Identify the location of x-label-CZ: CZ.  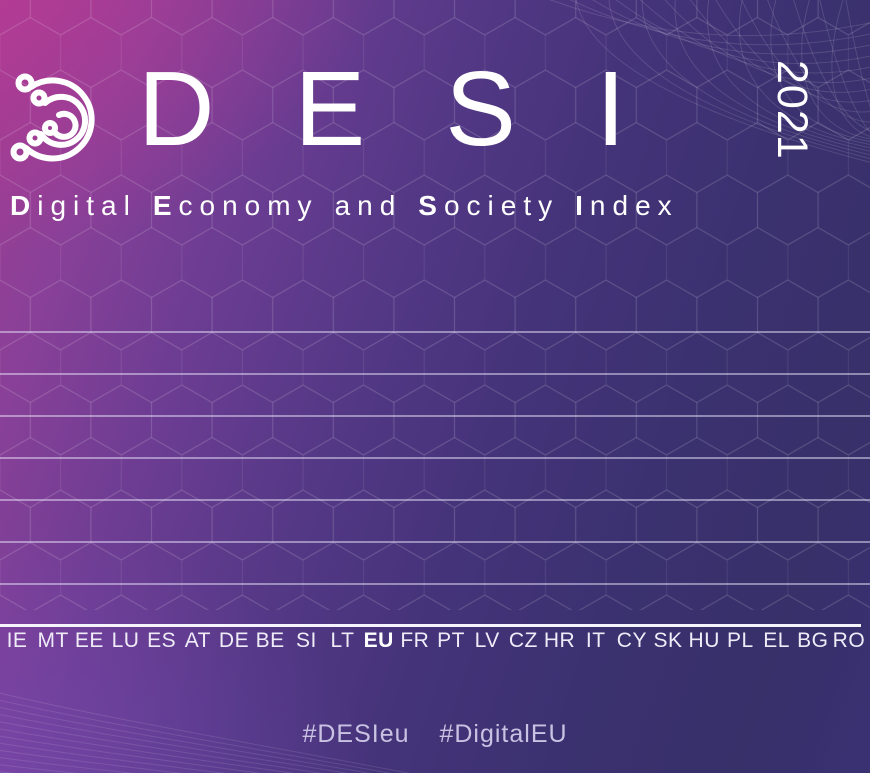
(523, 640).